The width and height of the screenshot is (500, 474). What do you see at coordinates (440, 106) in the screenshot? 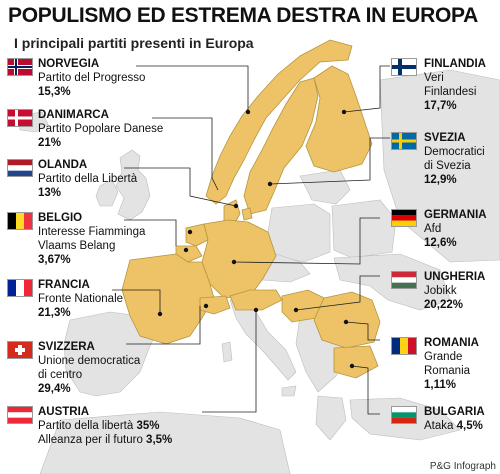
I see `percent-value: 17,7%` at bounding box center [440, 106].